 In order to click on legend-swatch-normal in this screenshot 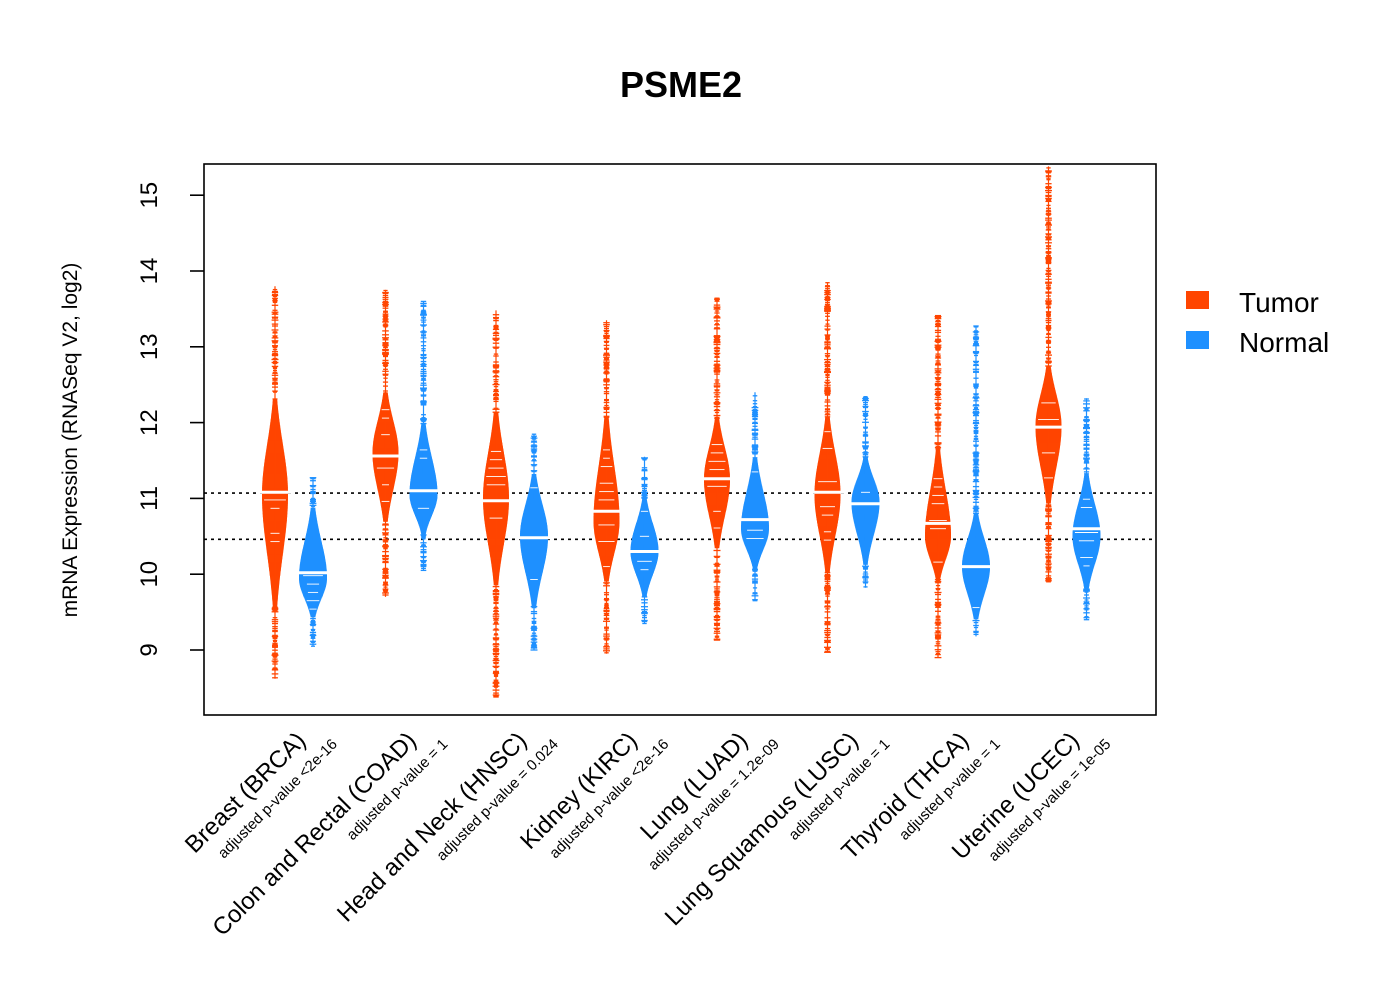, I will do `click(1197, 340)`.